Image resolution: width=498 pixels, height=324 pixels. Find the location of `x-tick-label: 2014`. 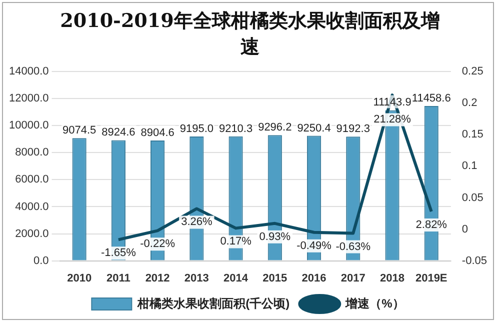

x-tick-label: 2014 is located at coordinates (236, 278).